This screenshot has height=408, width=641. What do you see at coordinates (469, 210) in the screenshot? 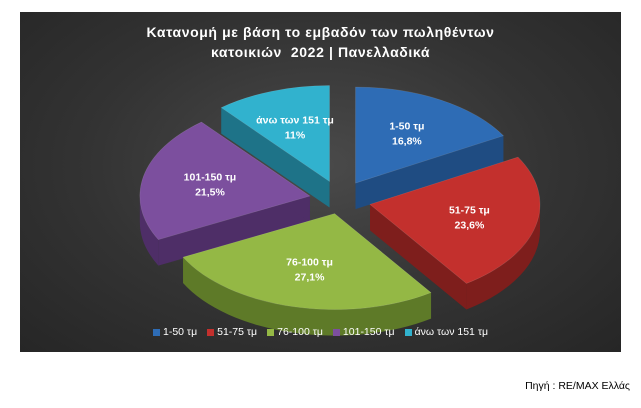
I see `slice-label-name-51-75-τμ: 51-75 τμ` at bounding box center [469, 210].